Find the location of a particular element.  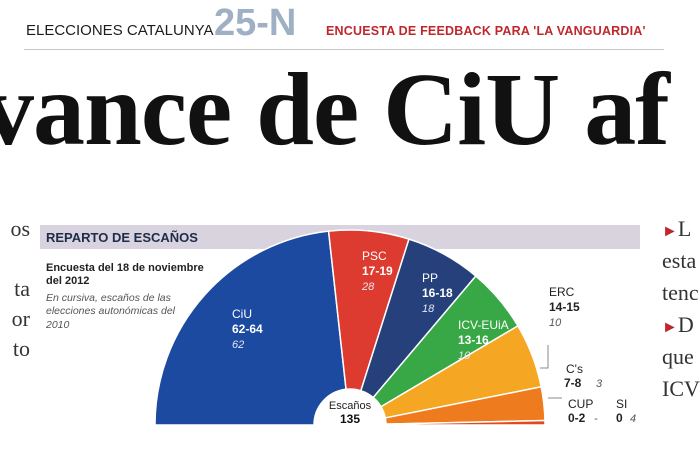

party-name-psc: PSC is located at coordinates (374, 256).